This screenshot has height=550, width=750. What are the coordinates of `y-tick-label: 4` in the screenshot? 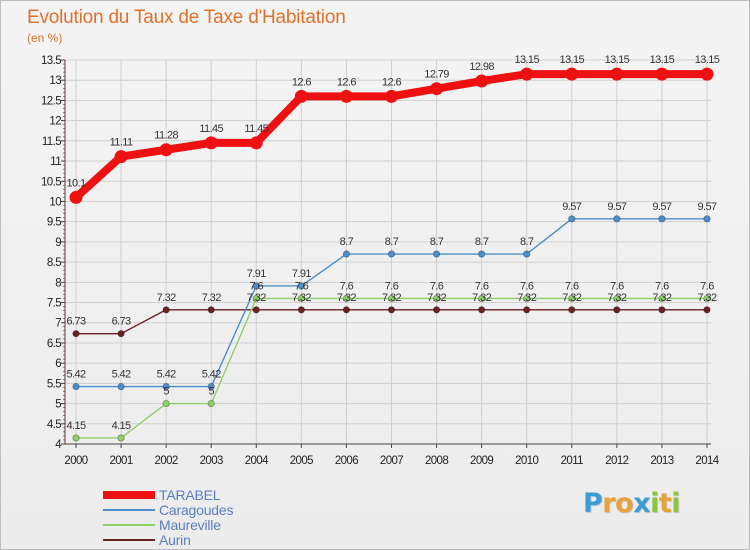 It's located at (58, 445).